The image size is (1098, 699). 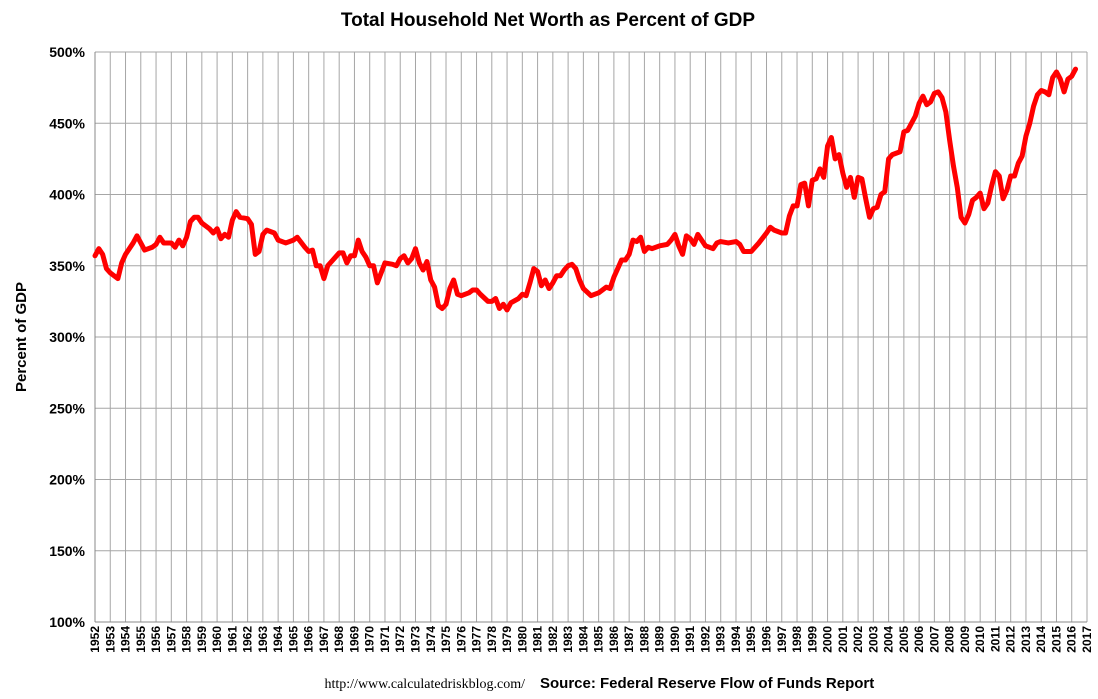 I want to click on x-tick-label: 1970, so click(x=370, y=639).